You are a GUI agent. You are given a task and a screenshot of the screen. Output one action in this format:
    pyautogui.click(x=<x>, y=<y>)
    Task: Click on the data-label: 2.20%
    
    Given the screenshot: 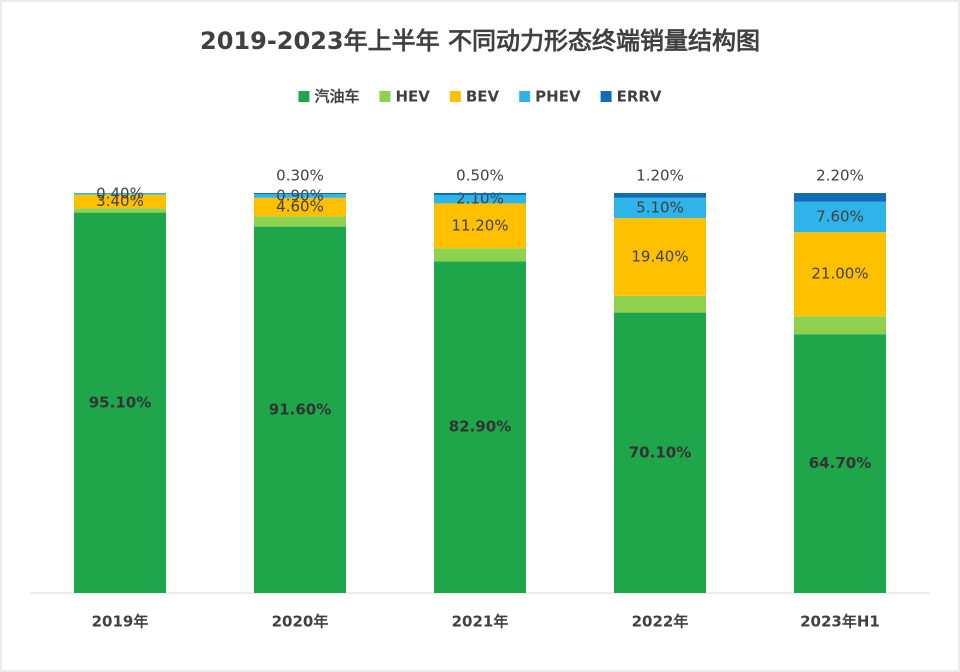 What is the action you would take?
    pyautogui.click(x=840, y=176)
    